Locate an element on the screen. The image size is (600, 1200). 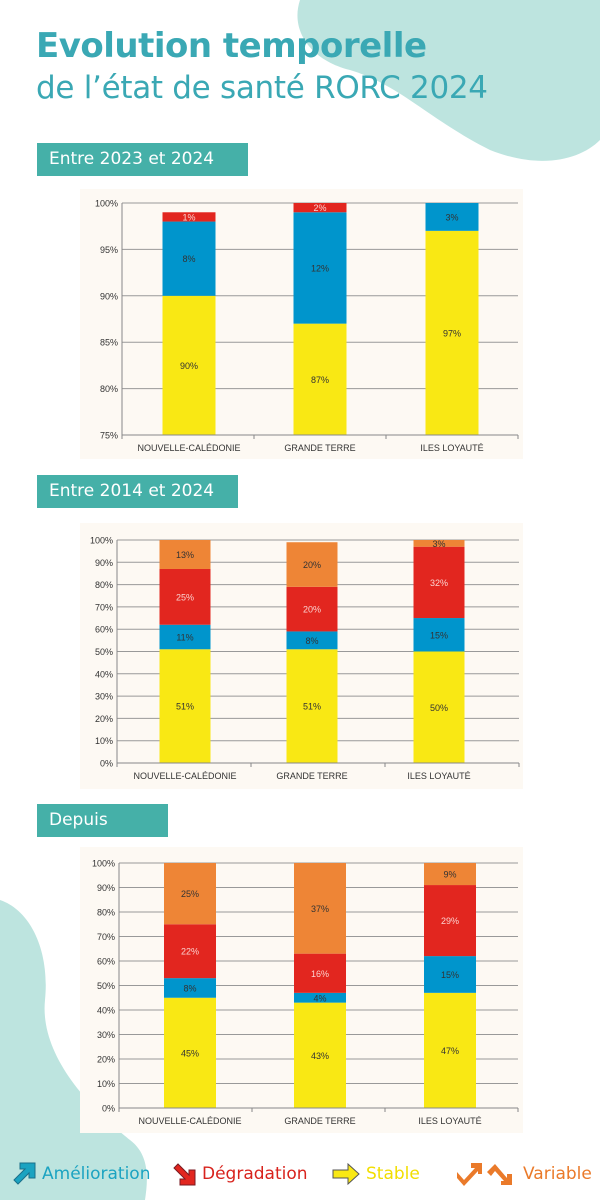
data-label-stable: 90% is located at coordinates (189, 366).